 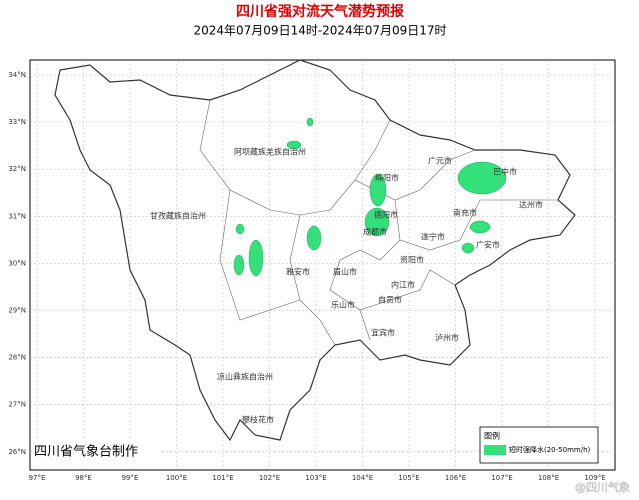 I want to click on place-label: 广元市, so click(x=440, y=161).